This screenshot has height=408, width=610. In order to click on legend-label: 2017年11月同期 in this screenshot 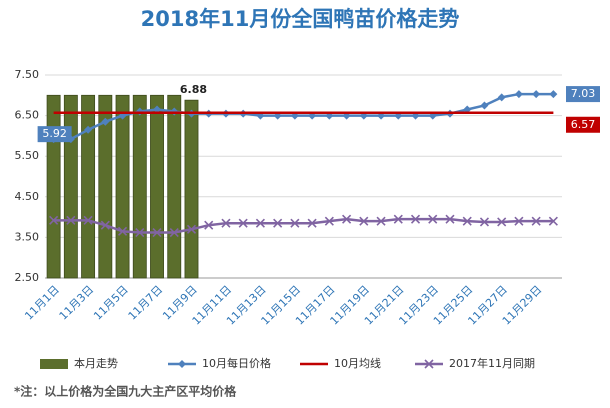, I will do `click(492, 363)`.